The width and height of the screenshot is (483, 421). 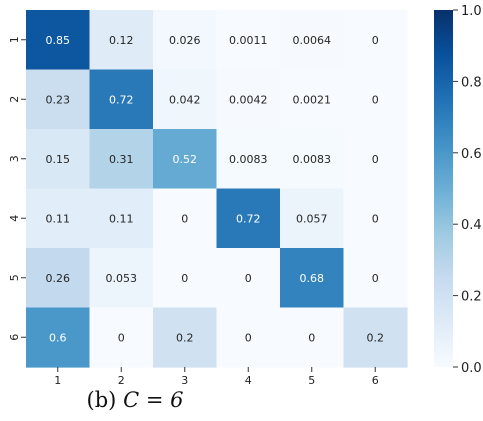 I want to click on cell-value-label: 0.0011, so click(x=248, y=40).